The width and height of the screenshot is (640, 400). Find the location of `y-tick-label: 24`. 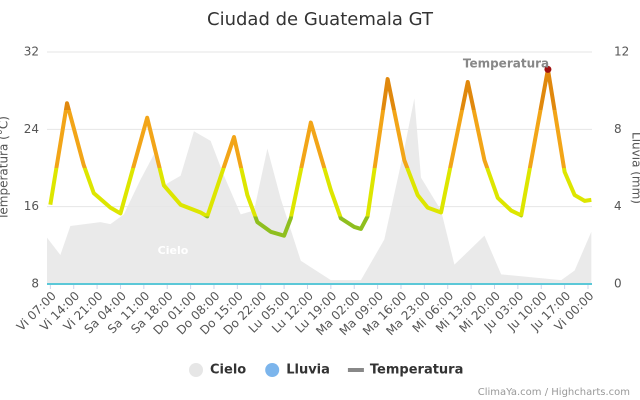

y-tick-label: 24 is located at coordinates (31, 129).